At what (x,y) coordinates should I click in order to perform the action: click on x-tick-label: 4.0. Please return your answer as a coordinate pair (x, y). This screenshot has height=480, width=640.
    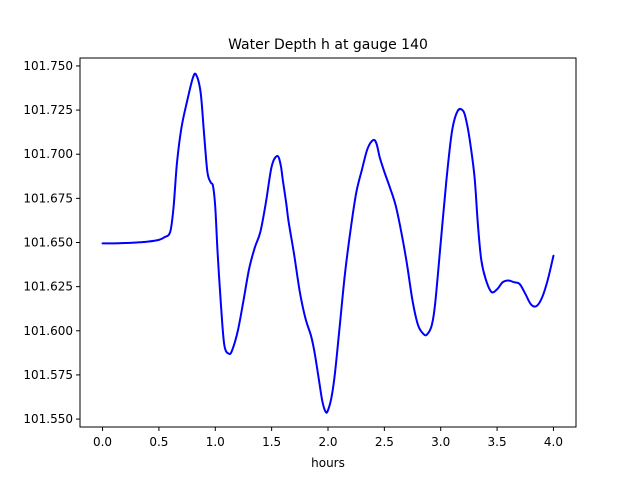
    Looking at the image, I should click on (553, 442).